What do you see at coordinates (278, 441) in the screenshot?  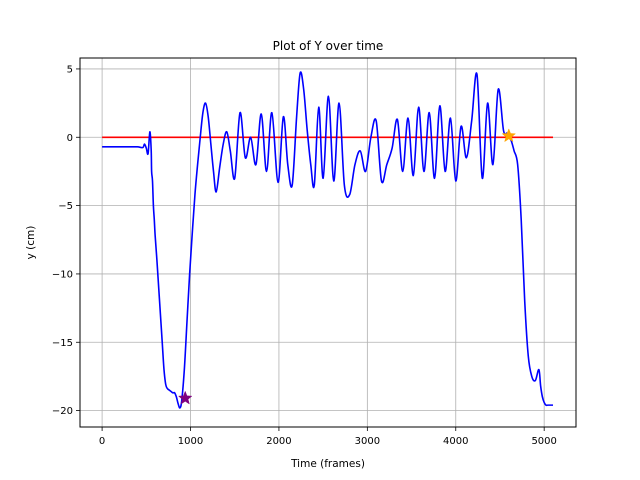 I see `x-tick-label: 2000` at bounding box center [278, 441].